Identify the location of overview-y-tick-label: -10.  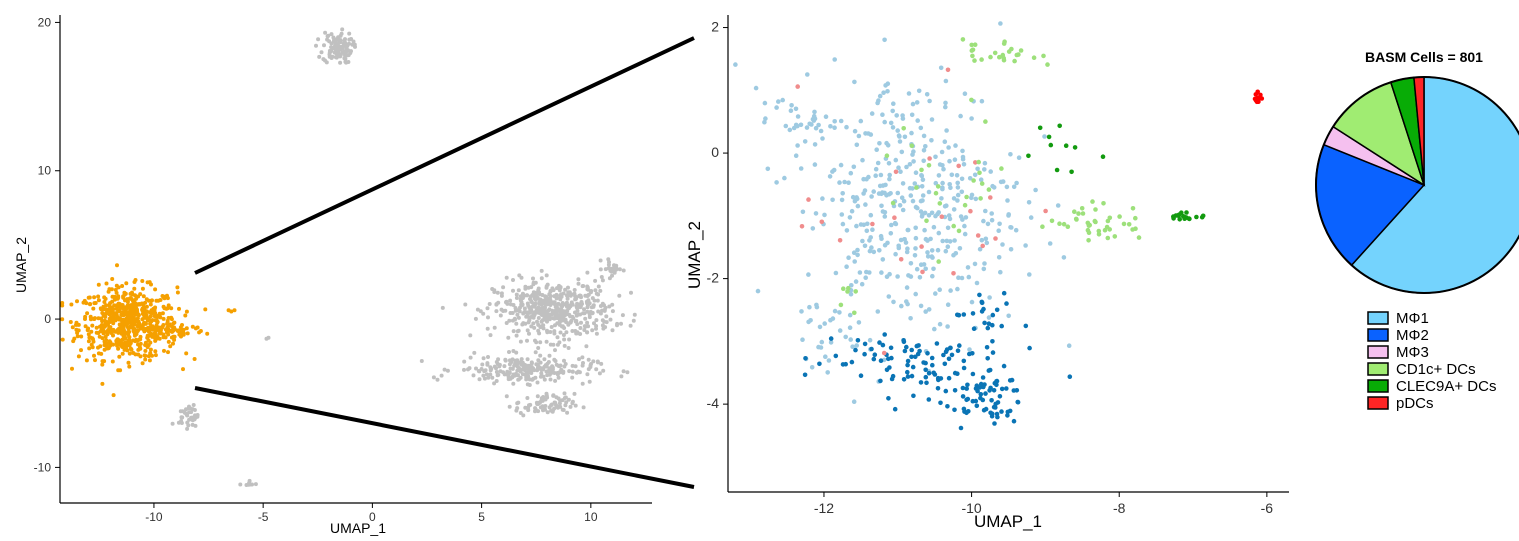
(43, 467).